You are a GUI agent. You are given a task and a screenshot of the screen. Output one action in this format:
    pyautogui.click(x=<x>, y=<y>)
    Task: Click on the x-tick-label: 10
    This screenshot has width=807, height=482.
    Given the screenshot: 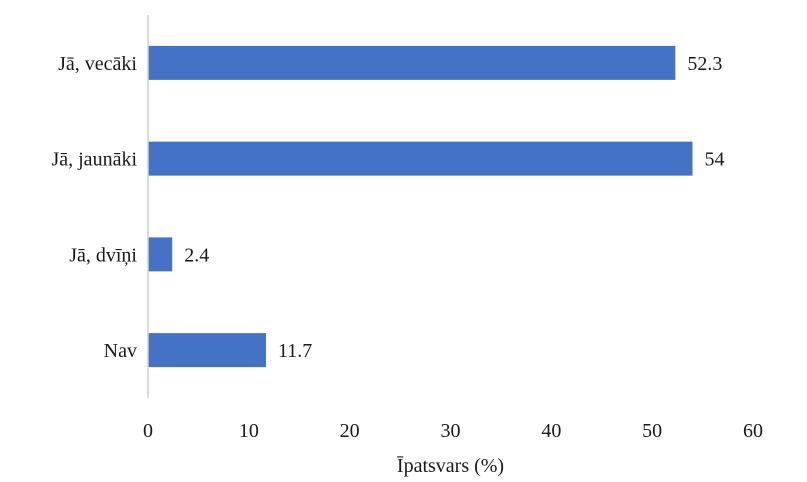 What is the action you would take?
    pyautogui.click(x=249, y=431)
    